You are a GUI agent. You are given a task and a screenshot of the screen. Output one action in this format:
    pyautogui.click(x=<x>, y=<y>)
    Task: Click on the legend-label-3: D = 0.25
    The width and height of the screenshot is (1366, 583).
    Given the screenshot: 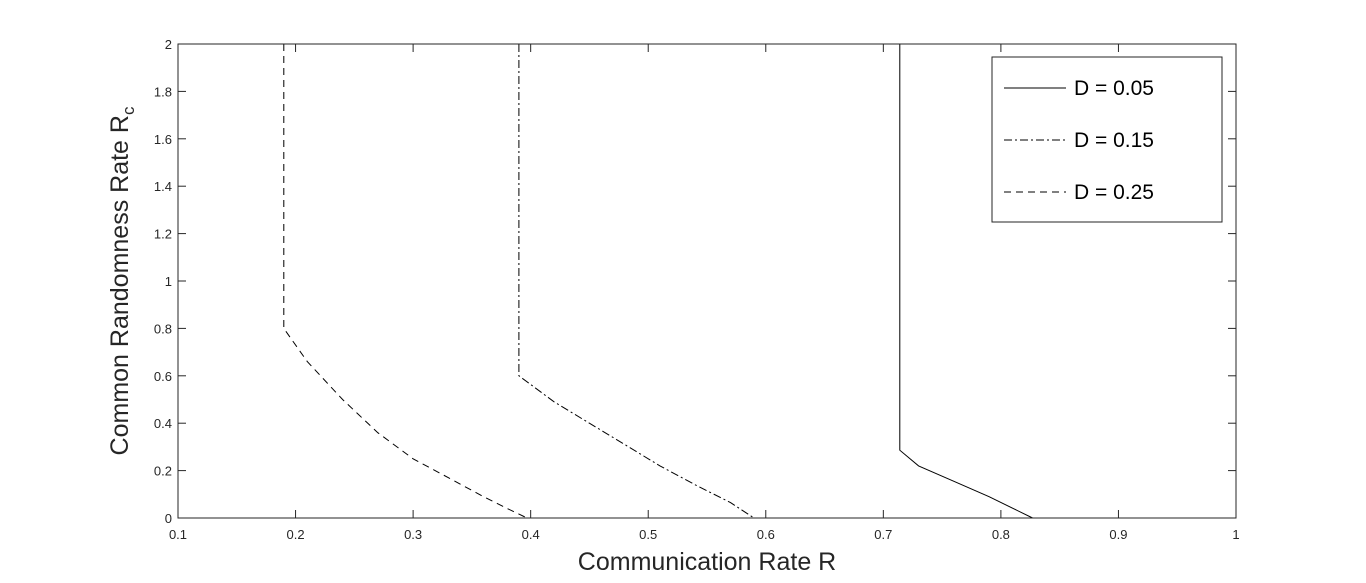 What is the action you would take?
    pyautogui.click(x=1114, y=192)
    